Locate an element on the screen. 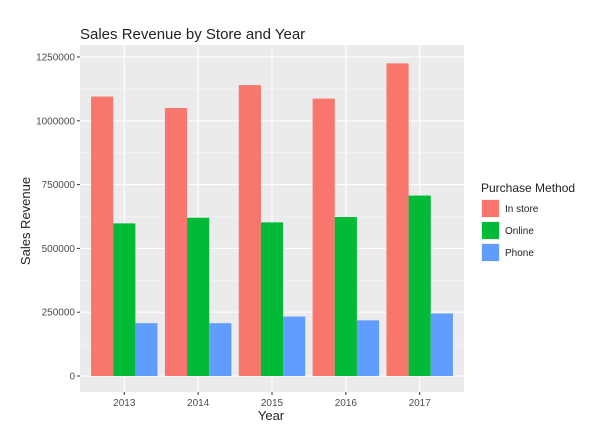  bar-phone-2014 is located at coordinates (220, 349).